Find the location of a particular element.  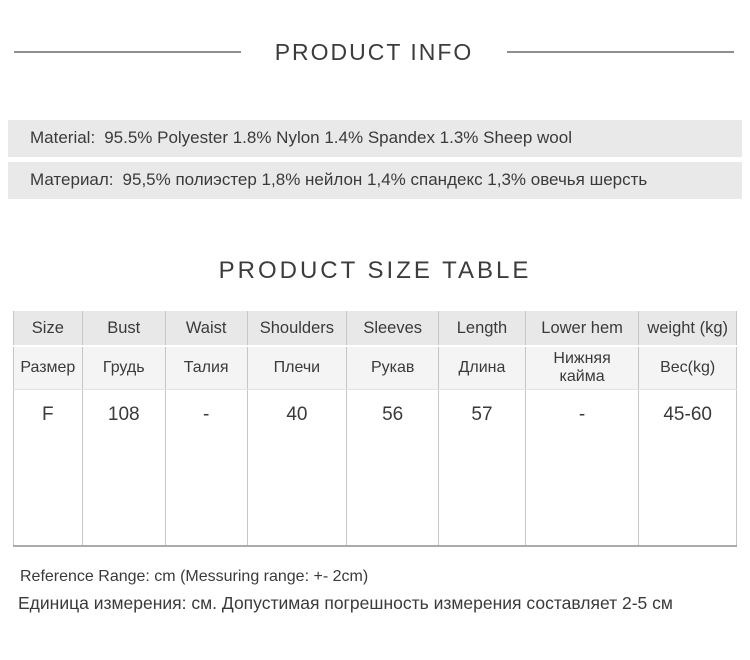

data-cell-sleeves: 56 is located at coordinates (392, 467).